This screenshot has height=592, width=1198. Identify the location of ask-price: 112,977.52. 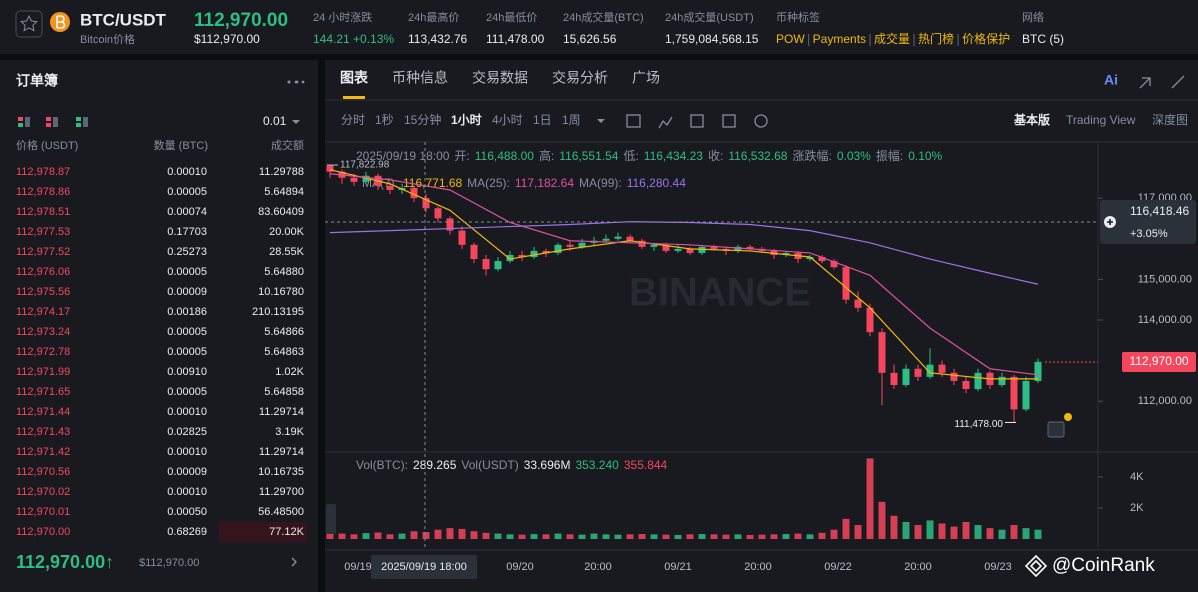
(43, 252).